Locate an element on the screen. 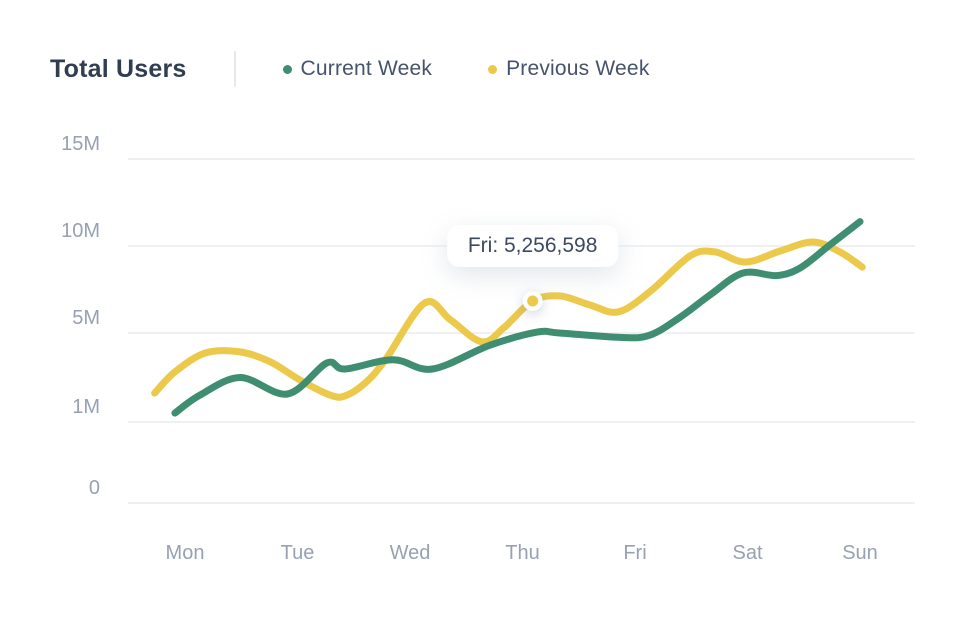 The image size is (964, 620). x-tick-label: Tue is located at coordinates (297, 553).